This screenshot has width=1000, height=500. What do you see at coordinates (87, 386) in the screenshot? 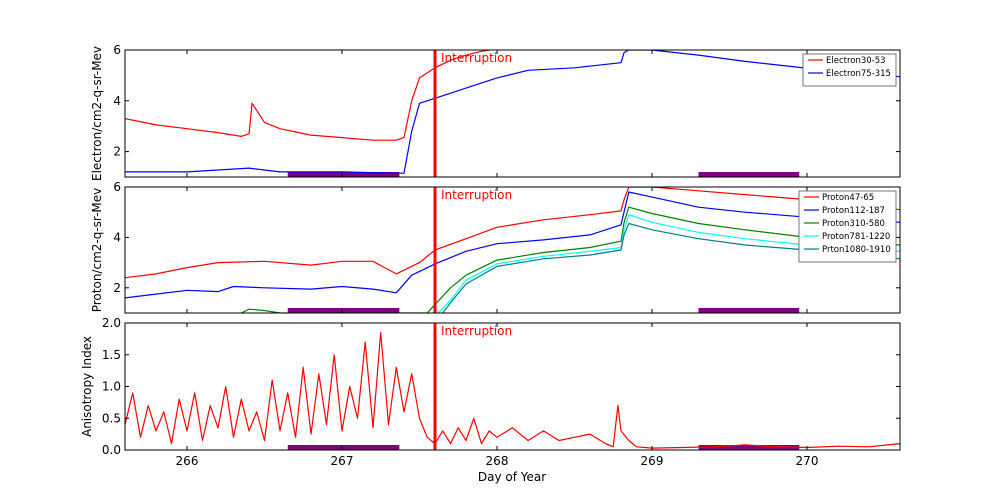
I see `anisotropy-y-axis-label: Anisotropy Index` at bounding box center [87, 386].